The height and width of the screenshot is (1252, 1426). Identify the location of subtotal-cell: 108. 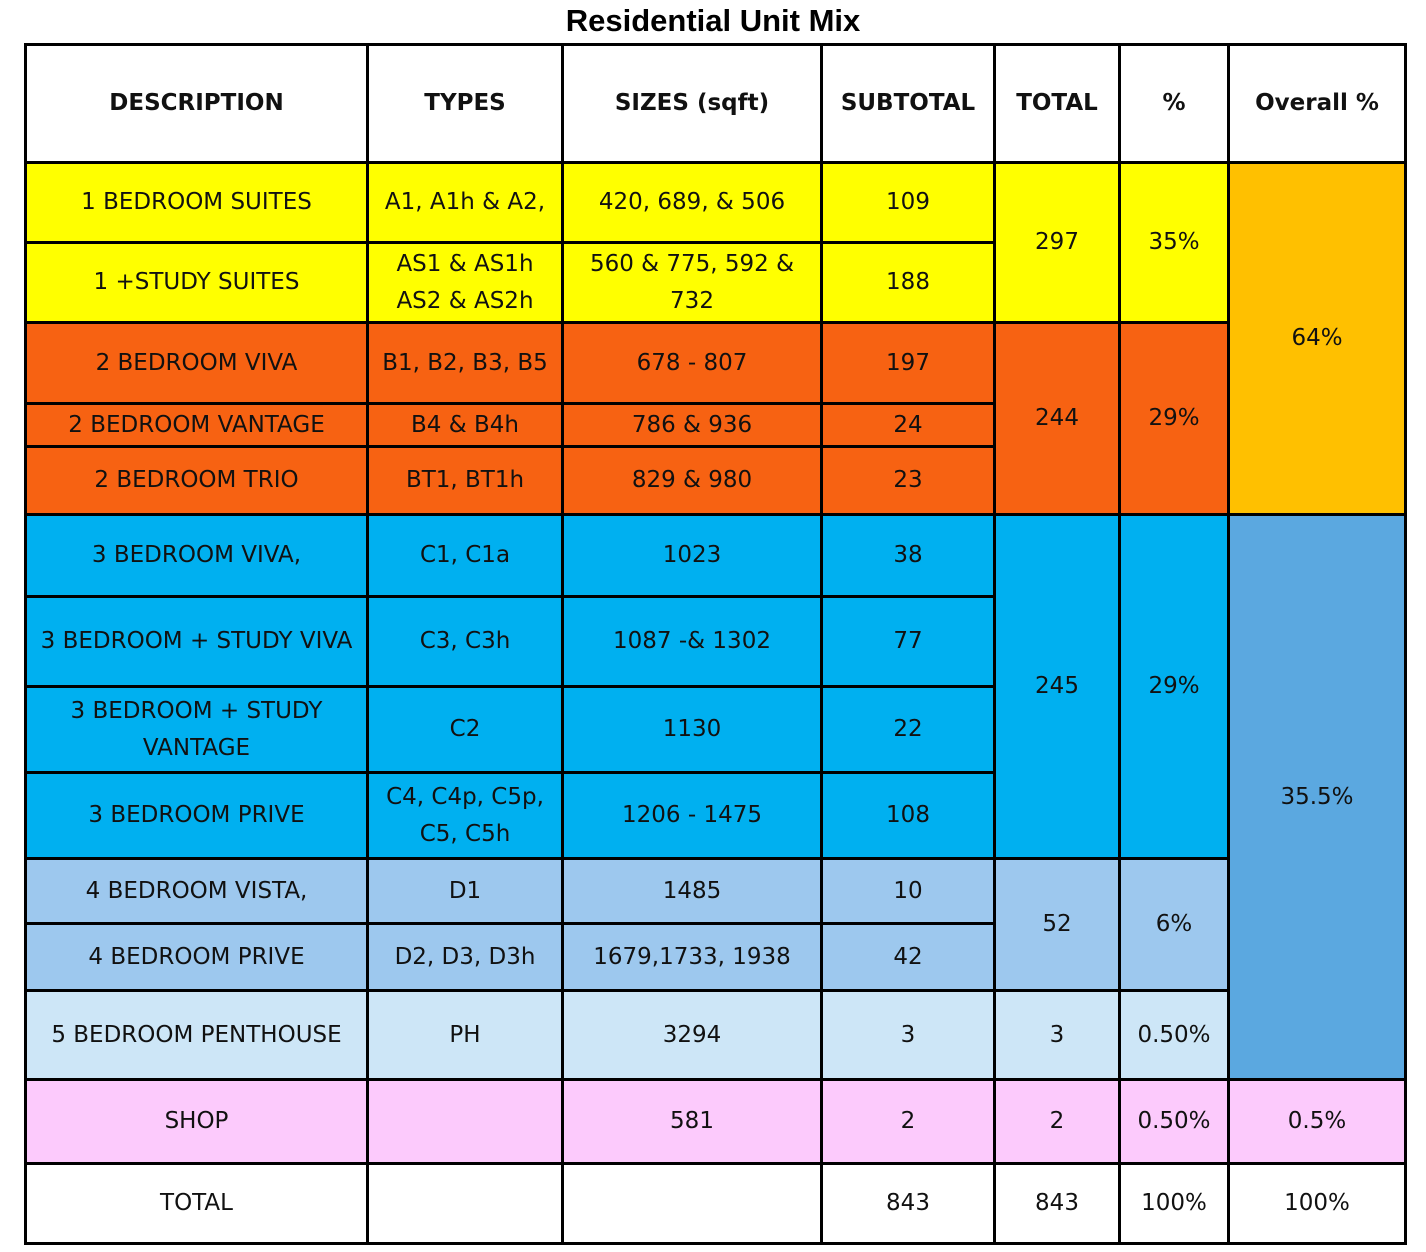
(908, 815).